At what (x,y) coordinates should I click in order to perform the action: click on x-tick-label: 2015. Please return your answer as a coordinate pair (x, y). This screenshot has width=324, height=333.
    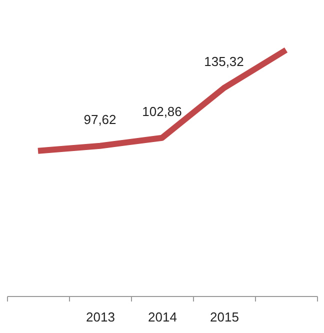
    Looking at the image, I should click on (224, 317).